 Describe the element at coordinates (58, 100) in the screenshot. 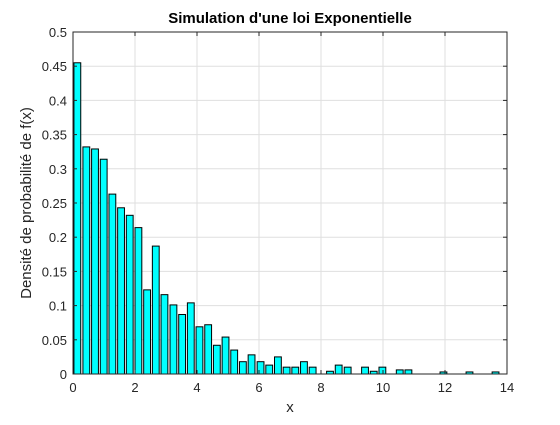

I see `y-tick-label: 0.4` at that location.